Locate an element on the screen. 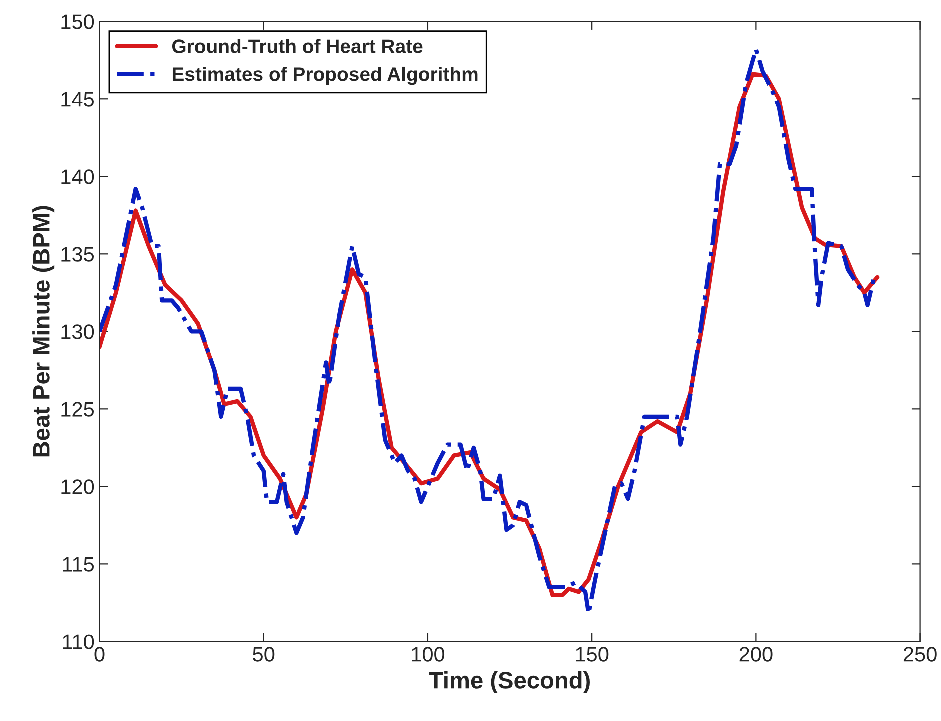 The height and width of the screenshot is (721, 941). legend-label: Estimates of Proposed Algorithm is located at coordinates (325, 76).